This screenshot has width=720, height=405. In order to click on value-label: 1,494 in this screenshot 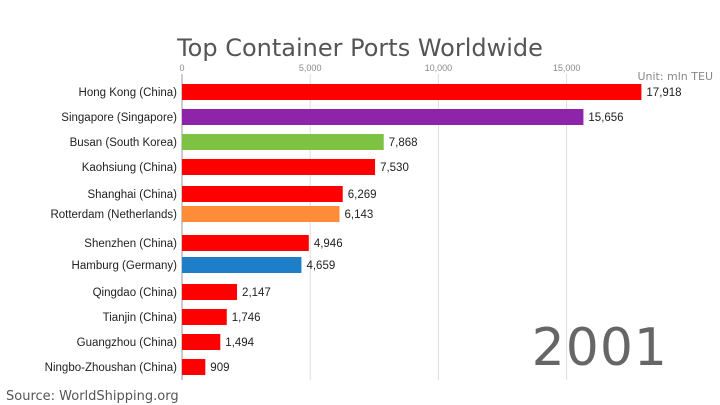, I will do `click(239, 343)`.